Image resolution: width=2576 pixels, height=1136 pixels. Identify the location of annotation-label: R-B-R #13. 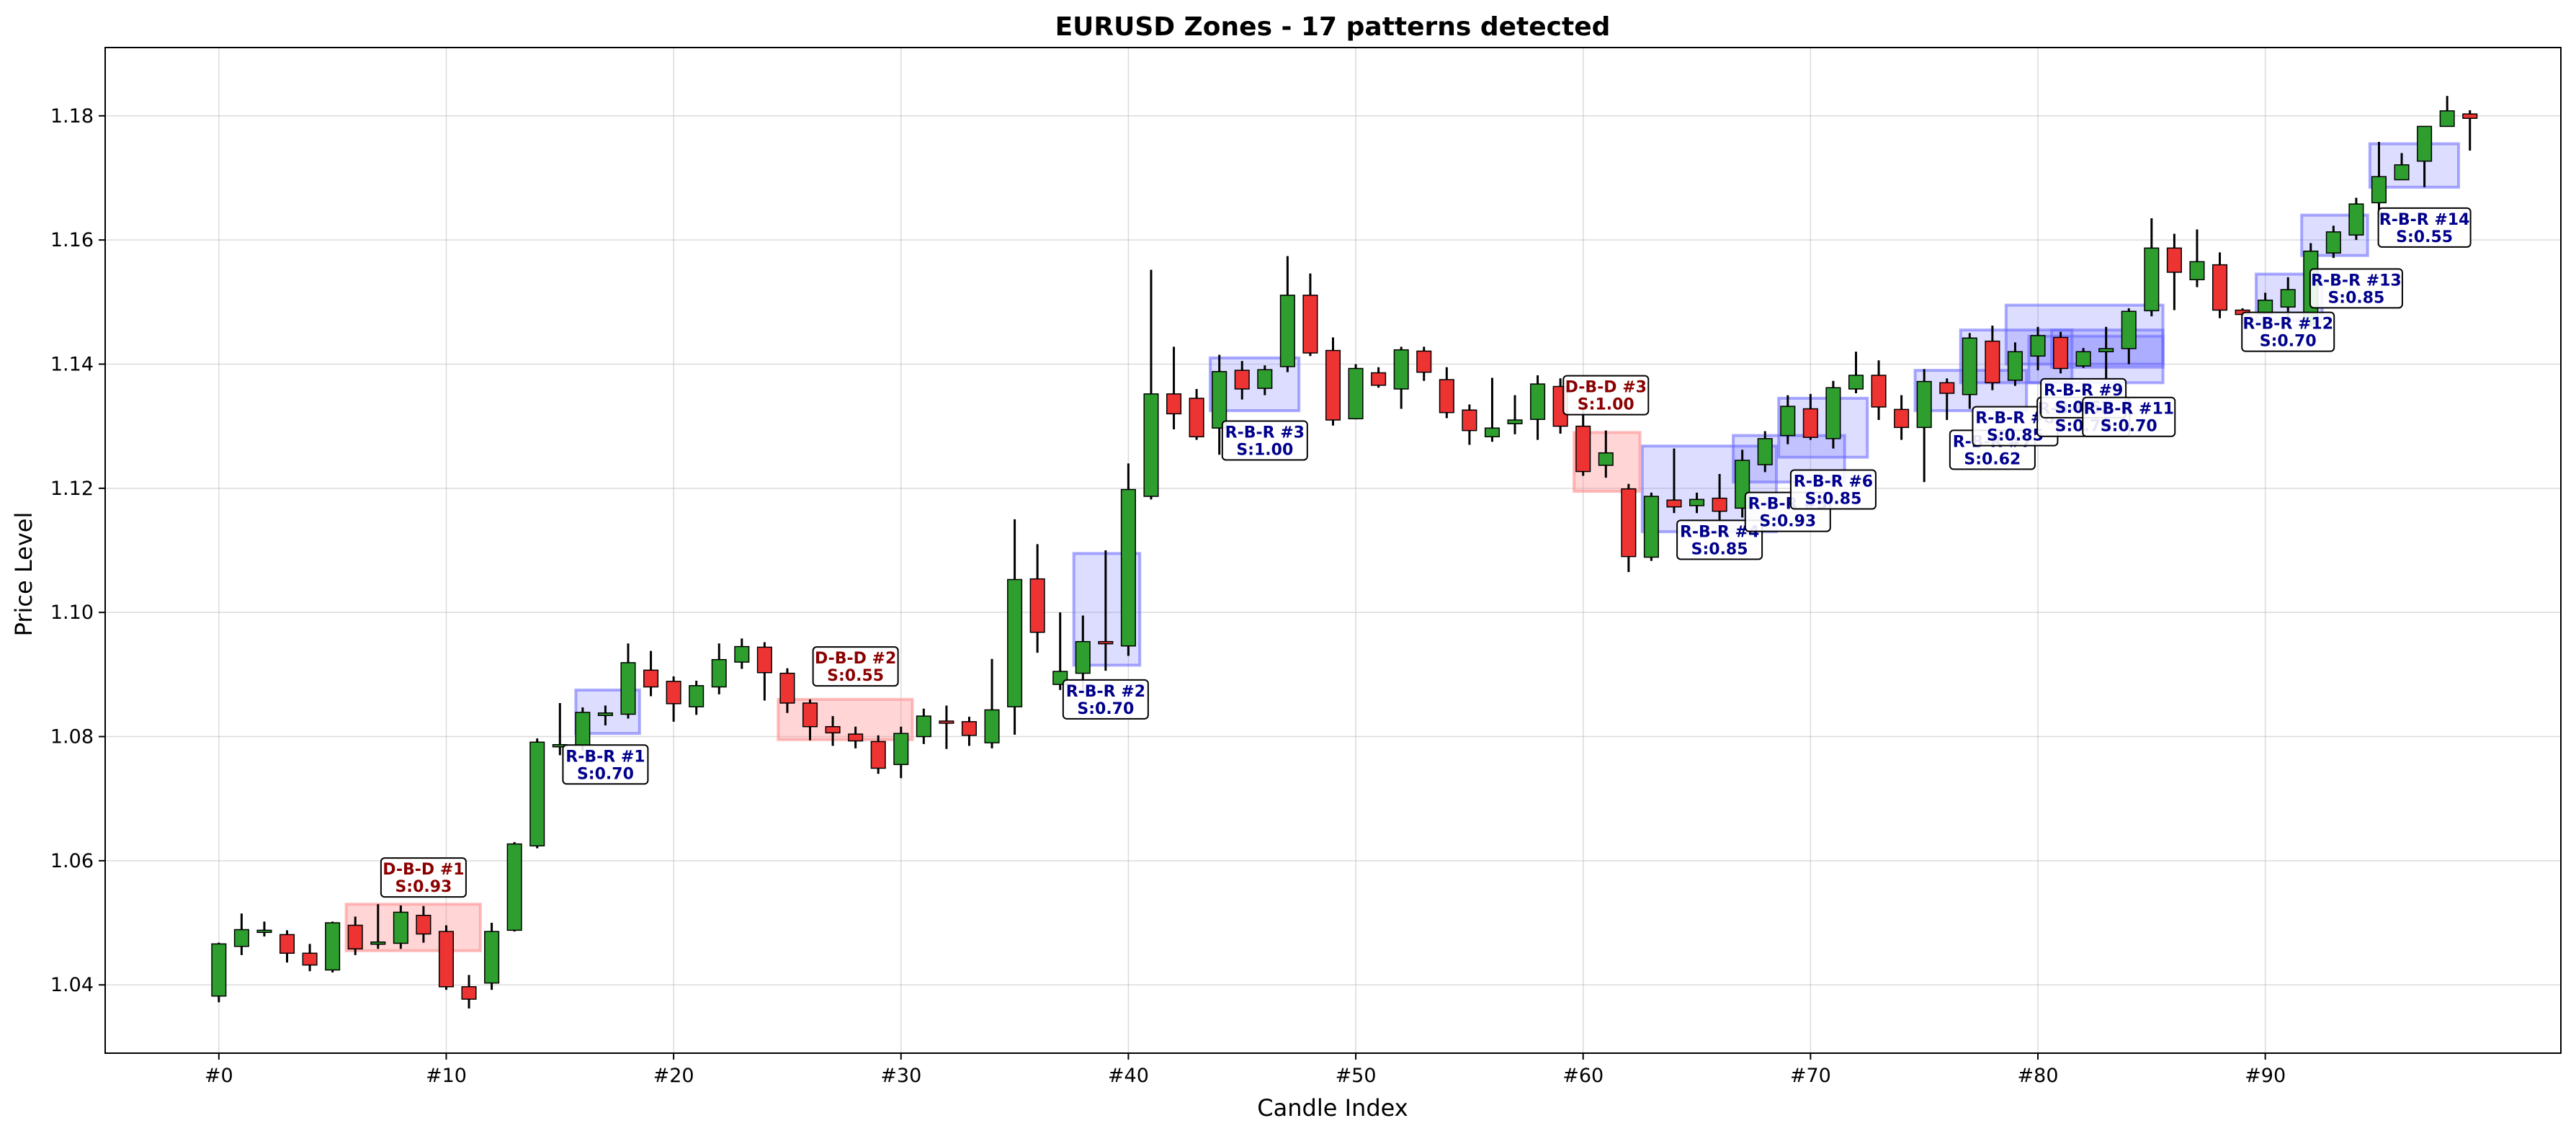
(2356, 281).